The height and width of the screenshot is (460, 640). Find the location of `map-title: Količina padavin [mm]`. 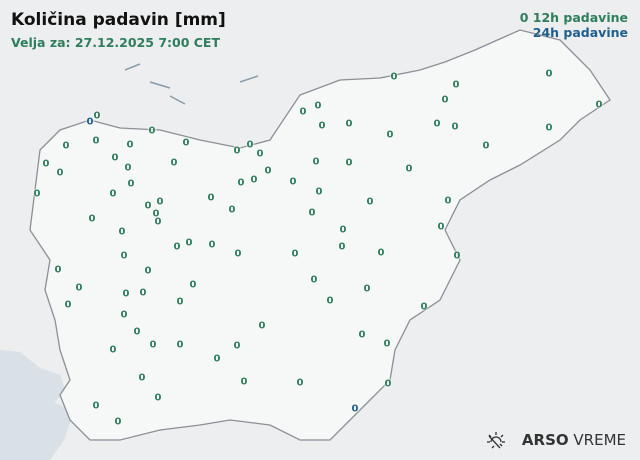

map-title: Količina padavin [mm] is located at coordinates (118, 20).